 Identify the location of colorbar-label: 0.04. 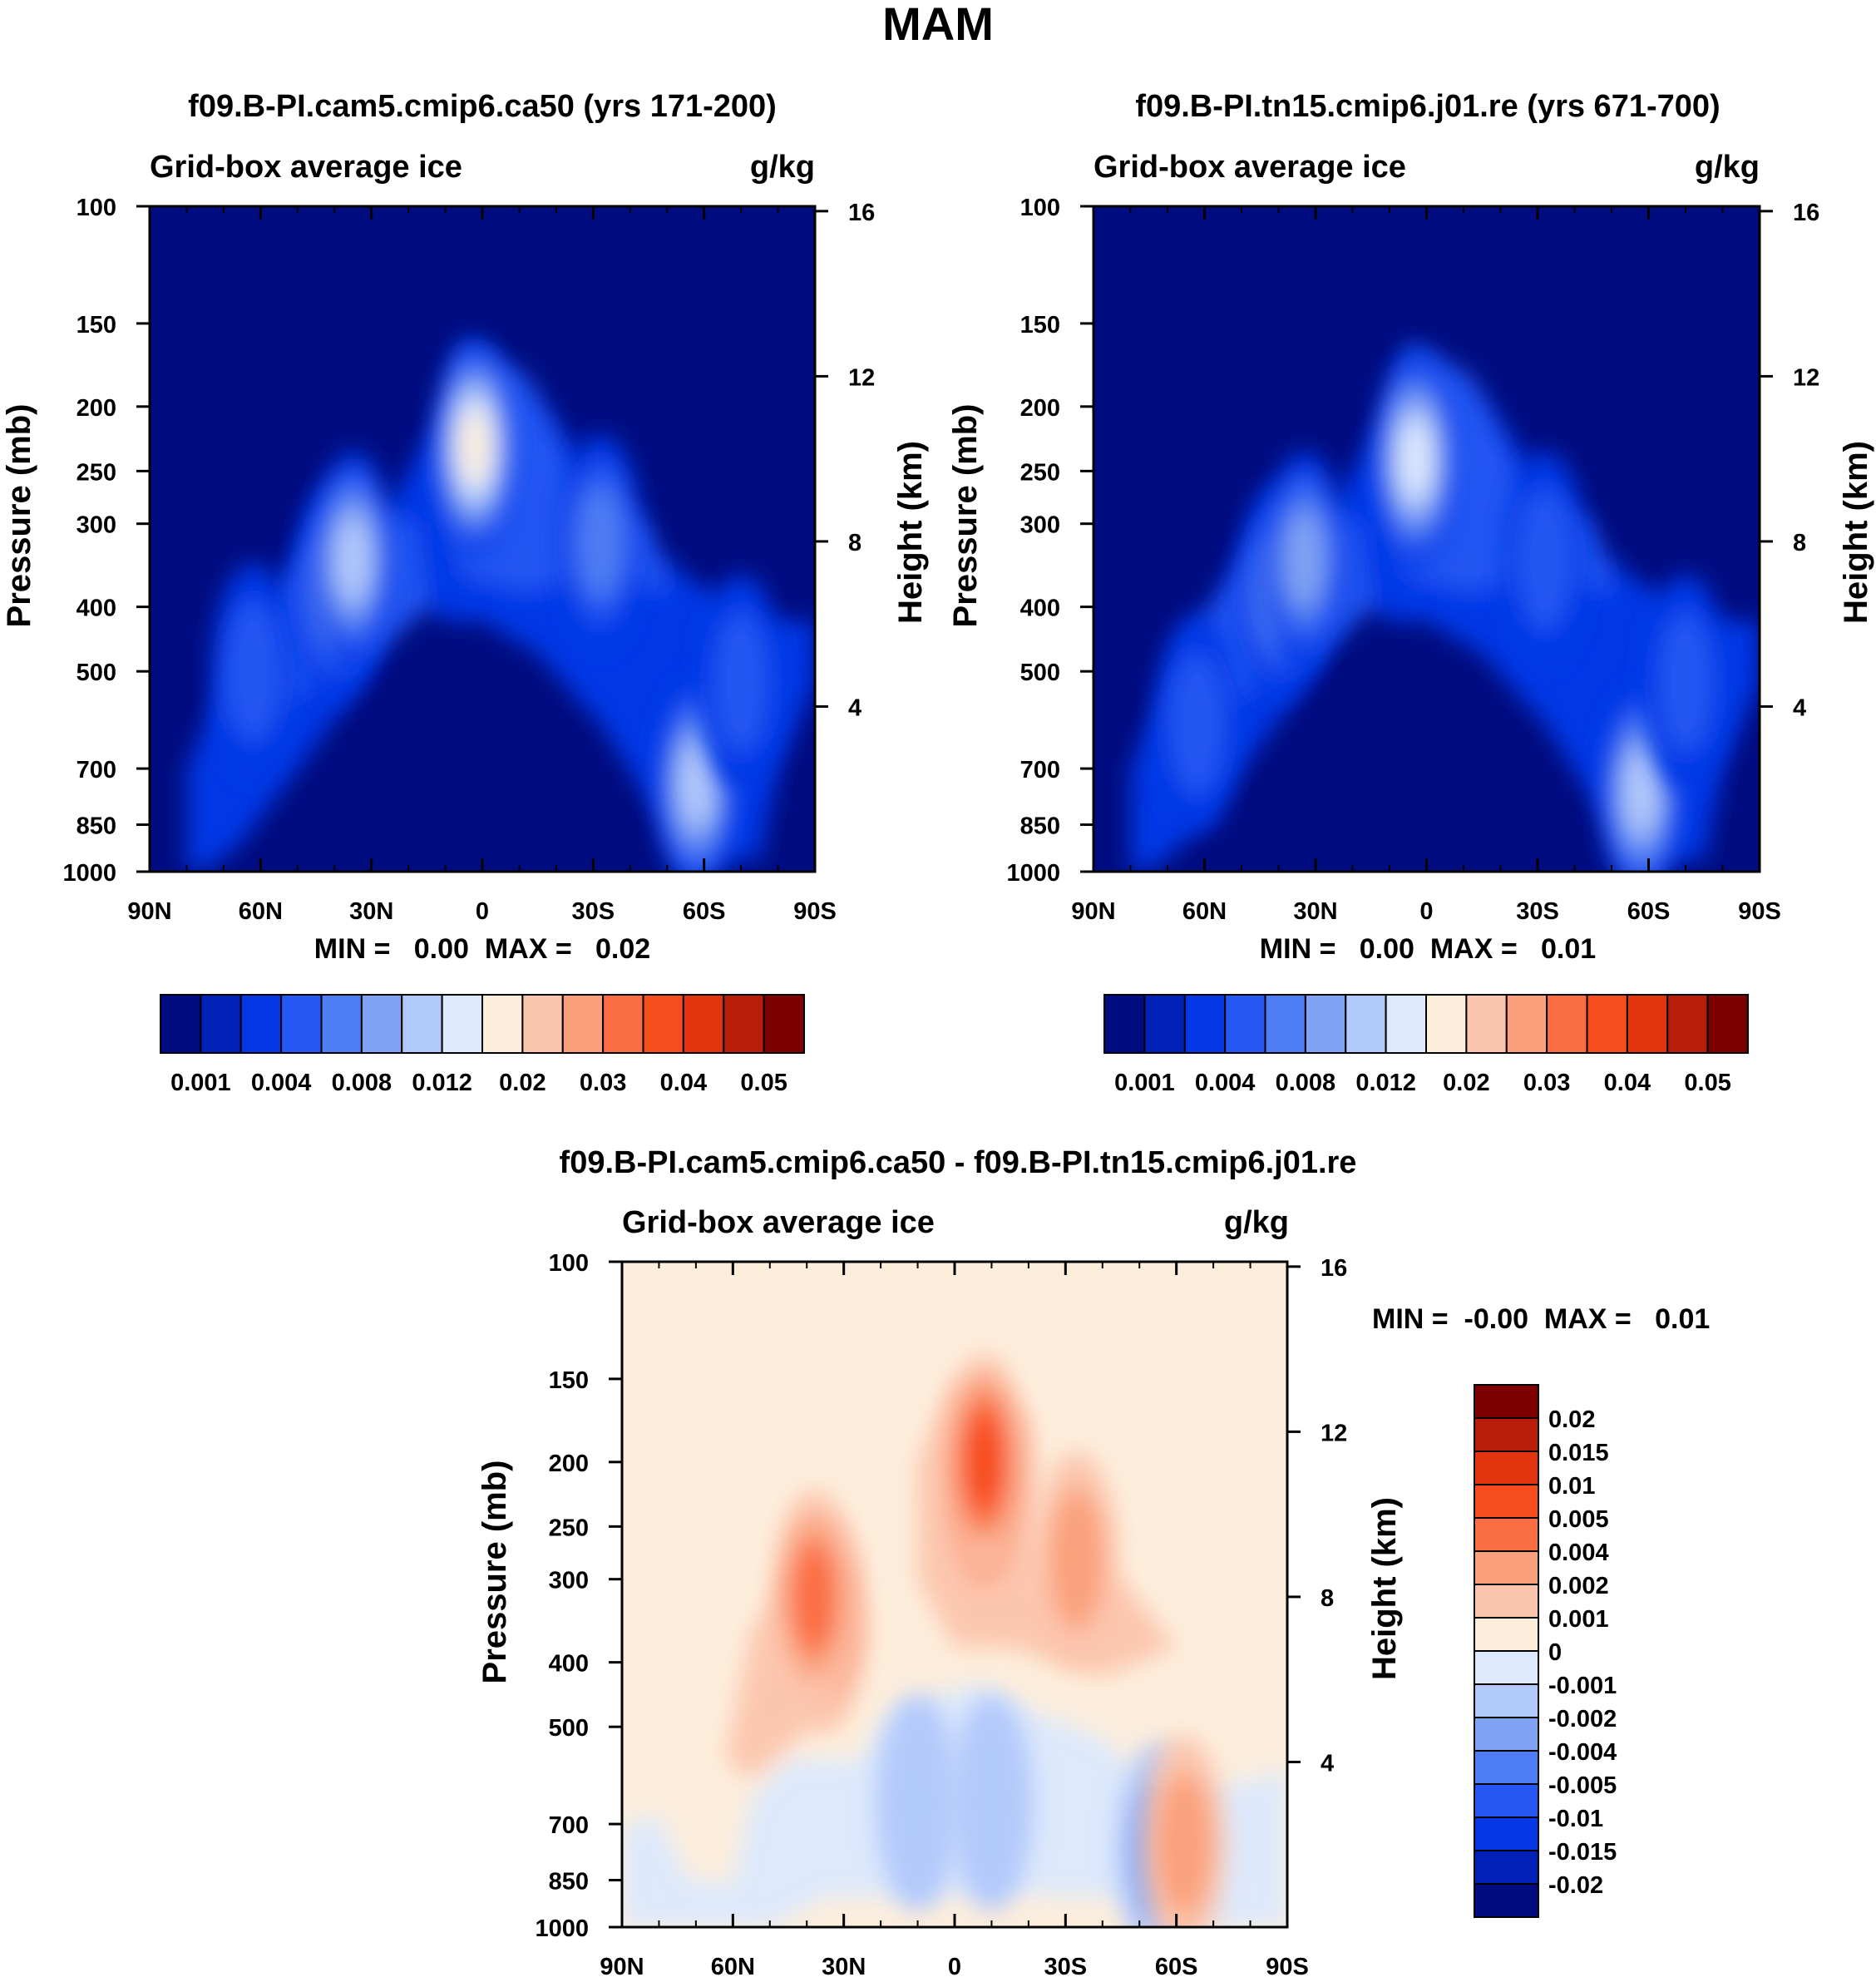
(1627, 1083).